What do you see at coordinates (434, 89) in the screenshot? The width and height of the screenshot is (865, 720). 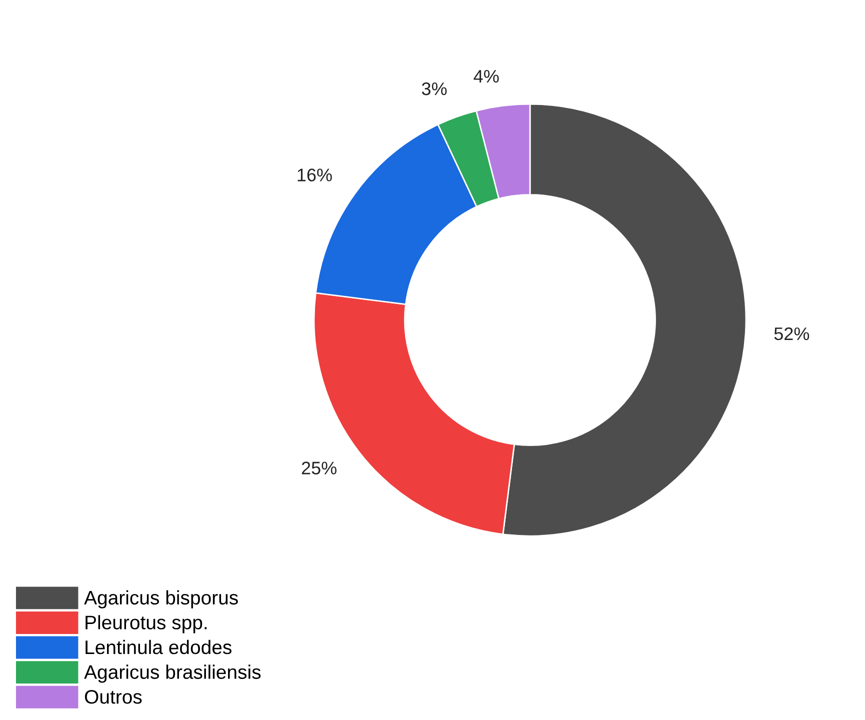 I see `data-label: 3%` at bounding box center [434, 89].